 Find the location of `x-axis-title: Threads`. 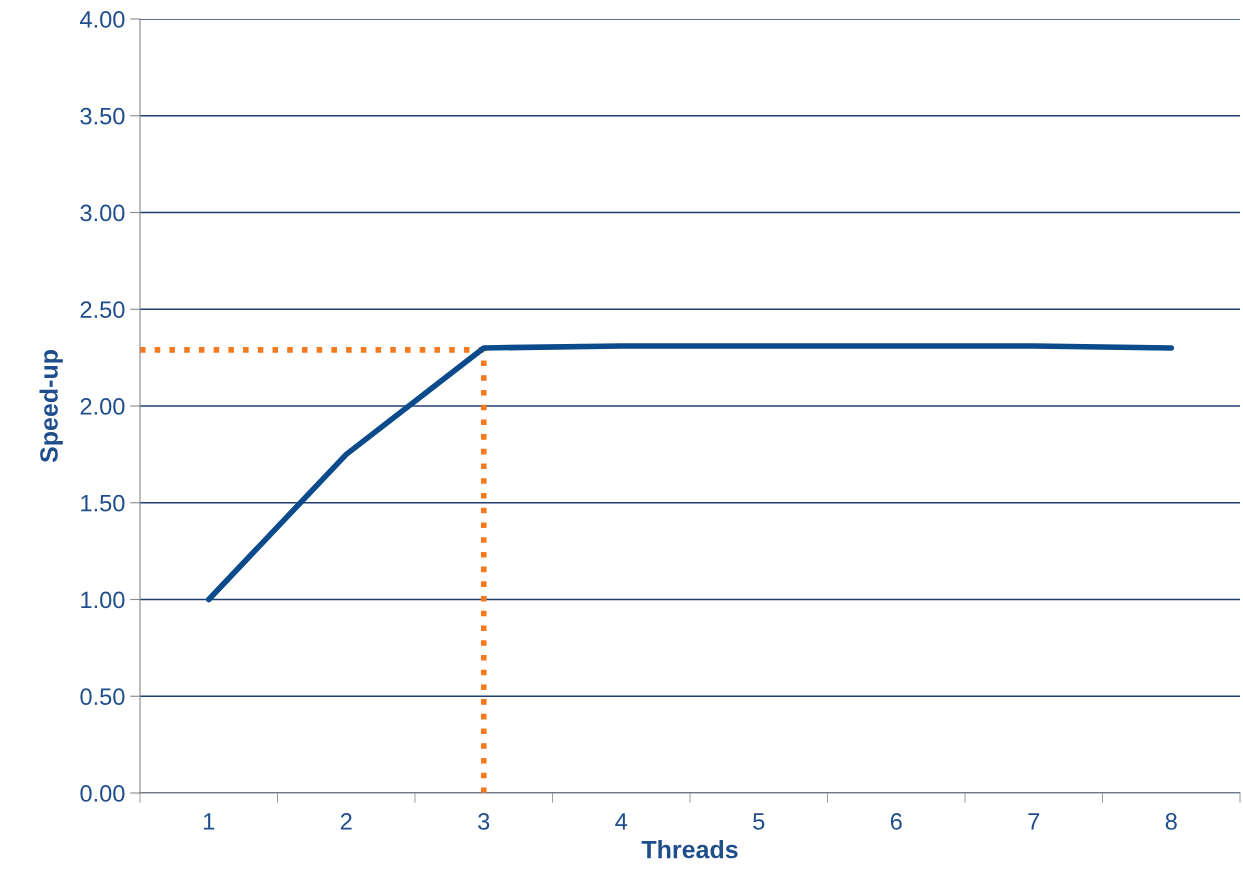

x-axis-title: Threads is located at coordinates (689, 849).